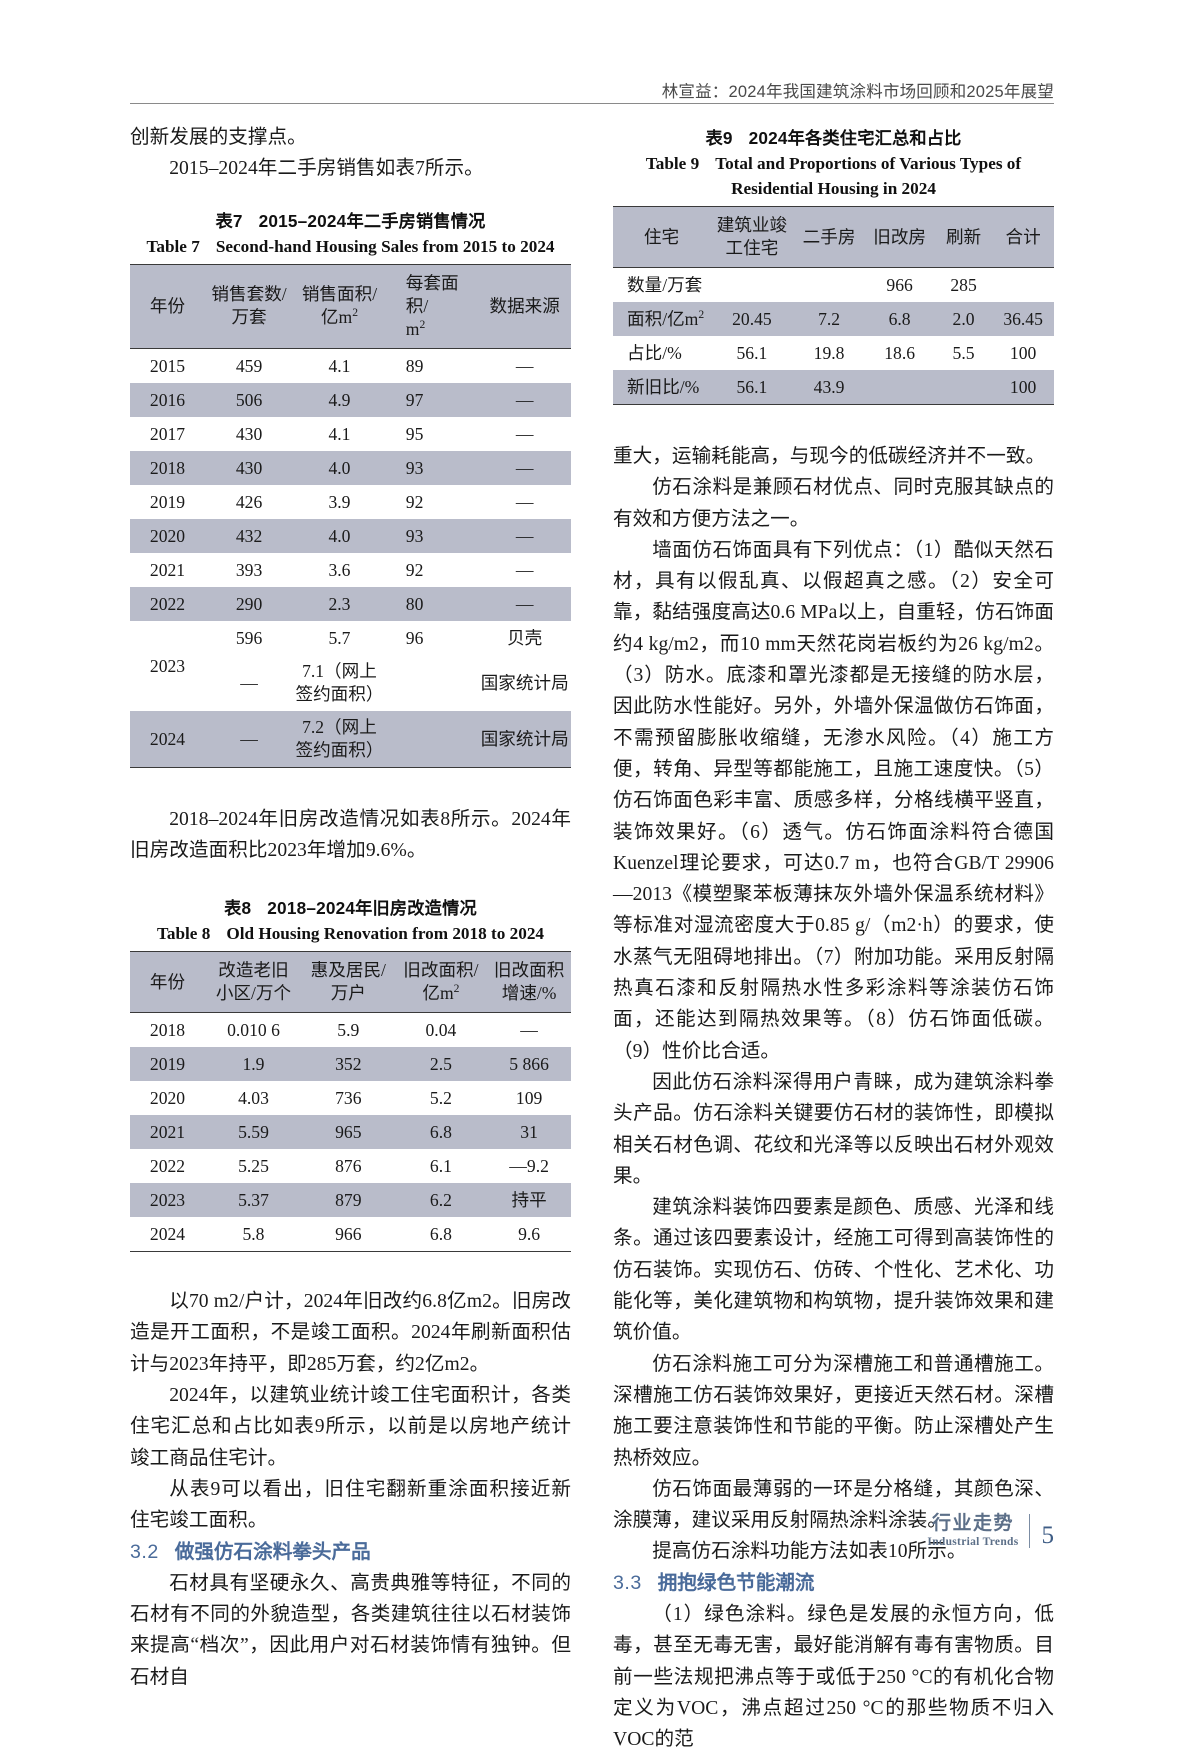 Image resolution: width=1187 pixels, height=1755 pixels. I want to click on running-head: 林宣益：2024年我国建筑涂料市场回顾和2025年展望, so click(857, 92).